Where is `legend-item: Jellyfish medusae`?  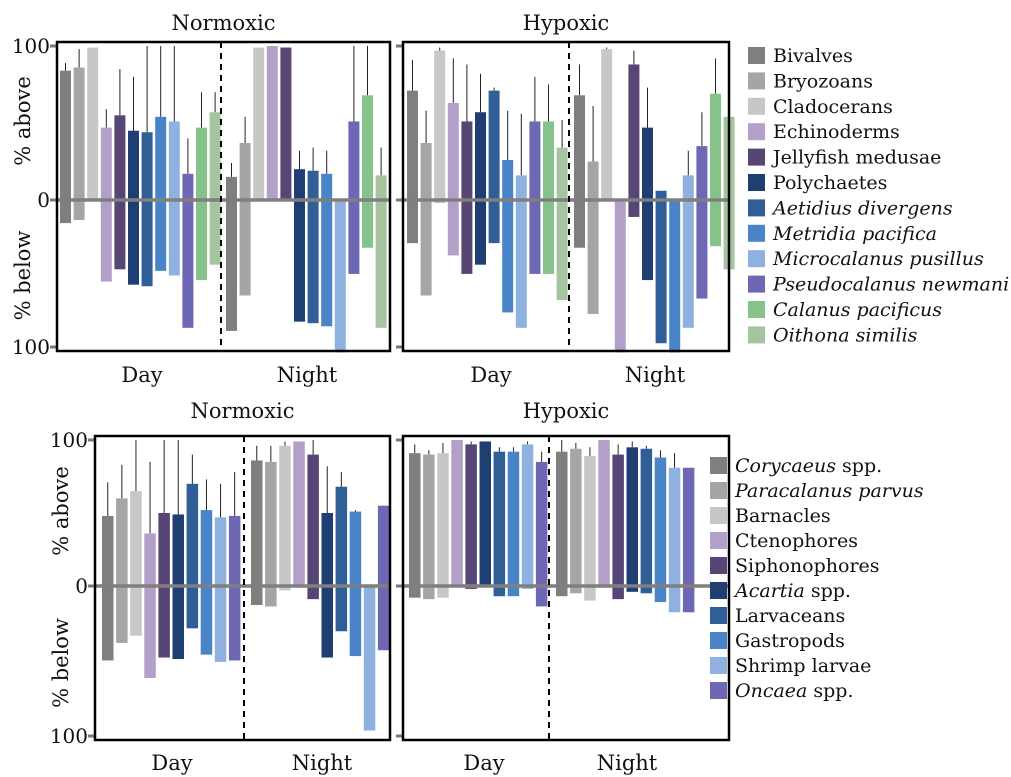 legend-item: Jellyfish medusae is located at coordinates (844, 158).